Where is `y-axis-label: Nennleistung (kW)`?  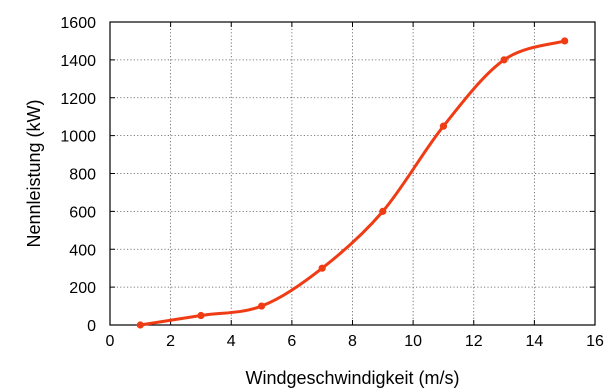 y-axis-label: Nennleistung (kW) is located at coordinates (34, 173).